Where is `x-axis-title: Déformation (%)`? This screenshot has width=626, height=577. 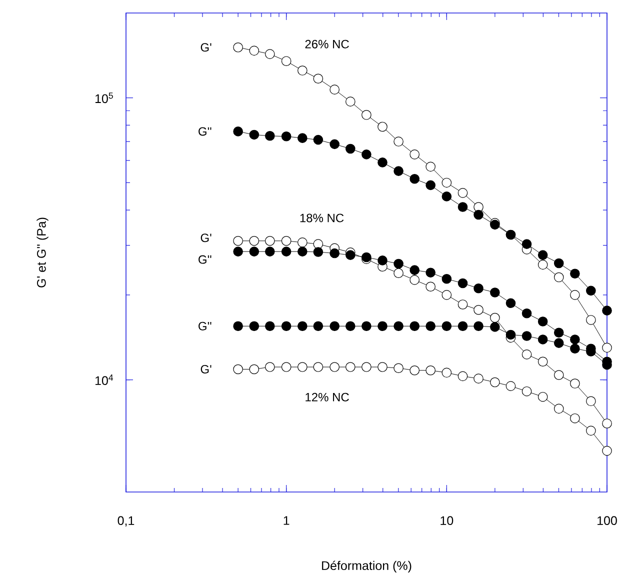 x-axis-title: Déformation (%) is located at coordinates (367, 566).